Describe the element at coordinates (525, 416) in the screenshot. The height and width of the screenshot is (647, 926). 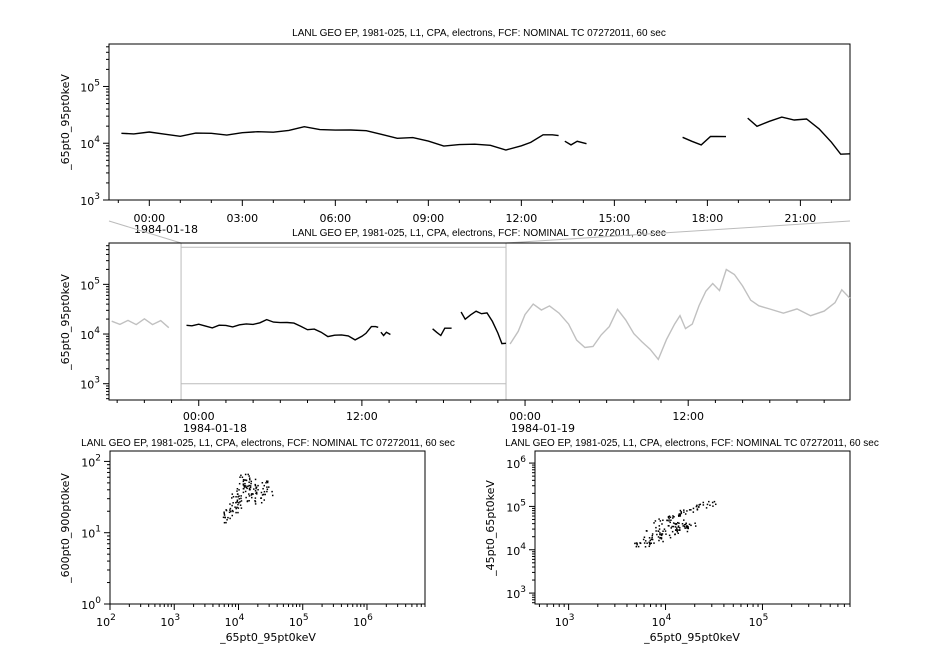
I see `panel2-xtick-label: 00:00` at that location.